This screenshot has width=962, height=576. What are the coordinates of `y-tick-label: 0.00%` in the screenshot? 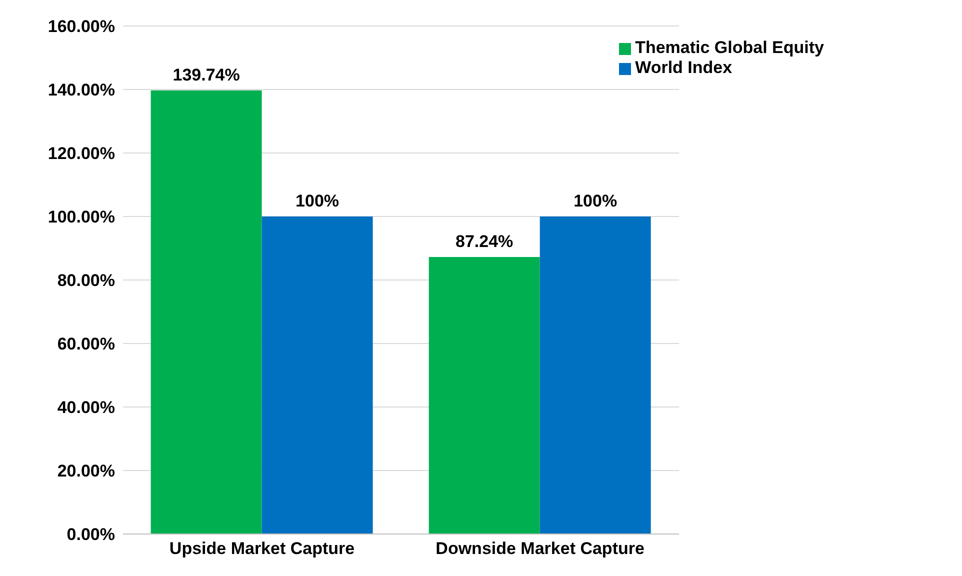 It's located at (90, 534).